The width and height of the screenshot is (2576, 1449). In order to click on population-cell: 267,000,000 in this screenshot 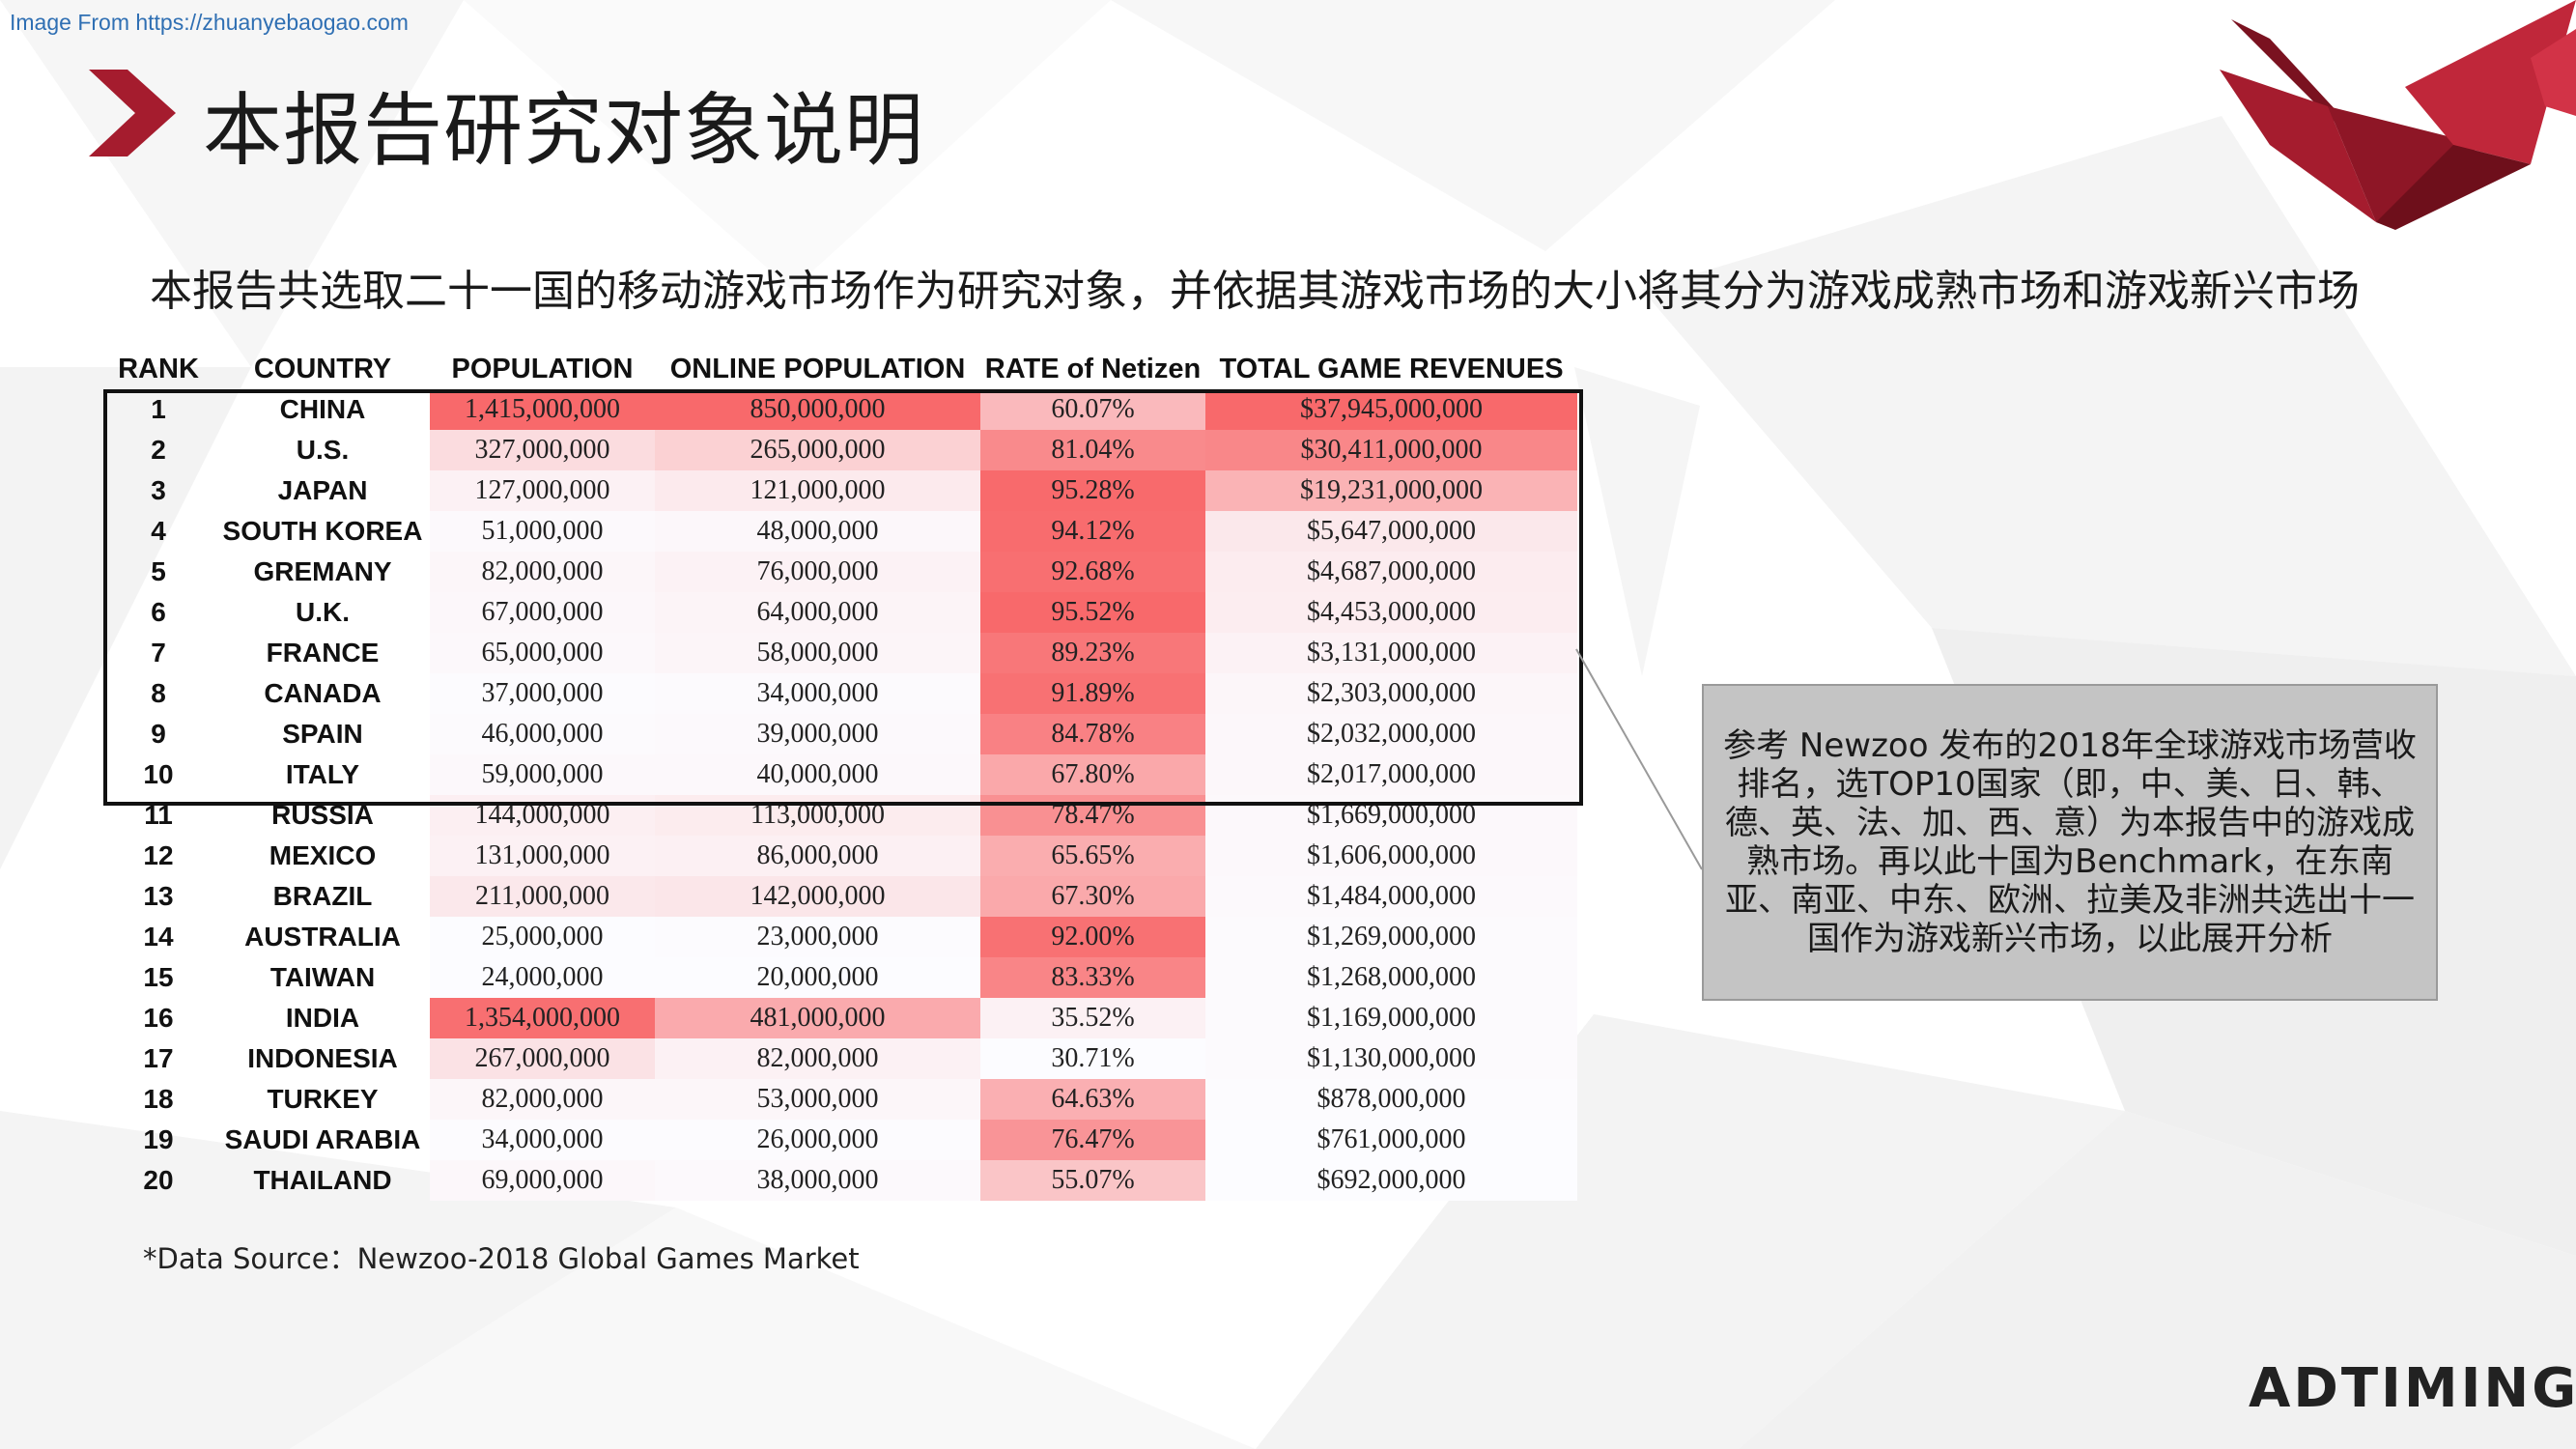, I will do `click(542, 1058)`.